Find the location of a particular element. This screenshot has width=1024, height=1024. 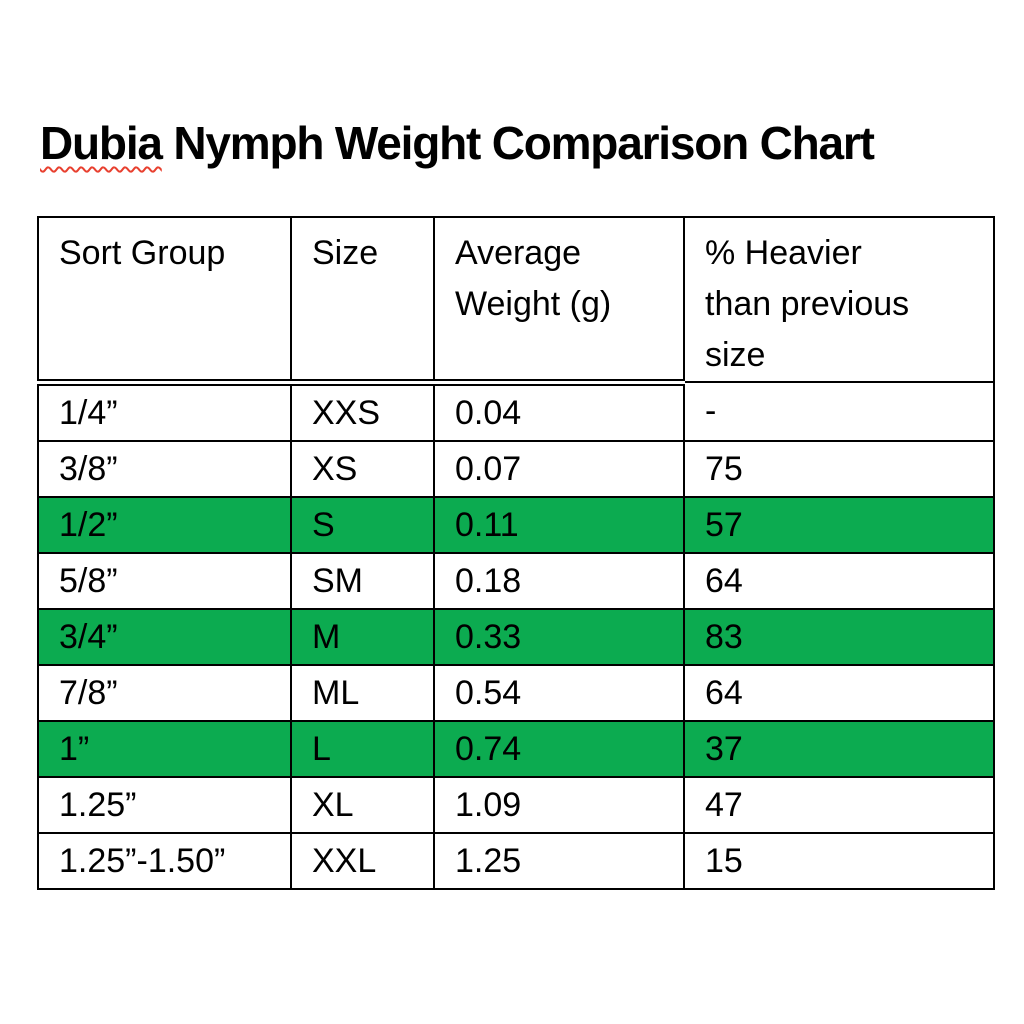

table-row: 3/4” M 0.33 83 is located at coordinates (516, 636).